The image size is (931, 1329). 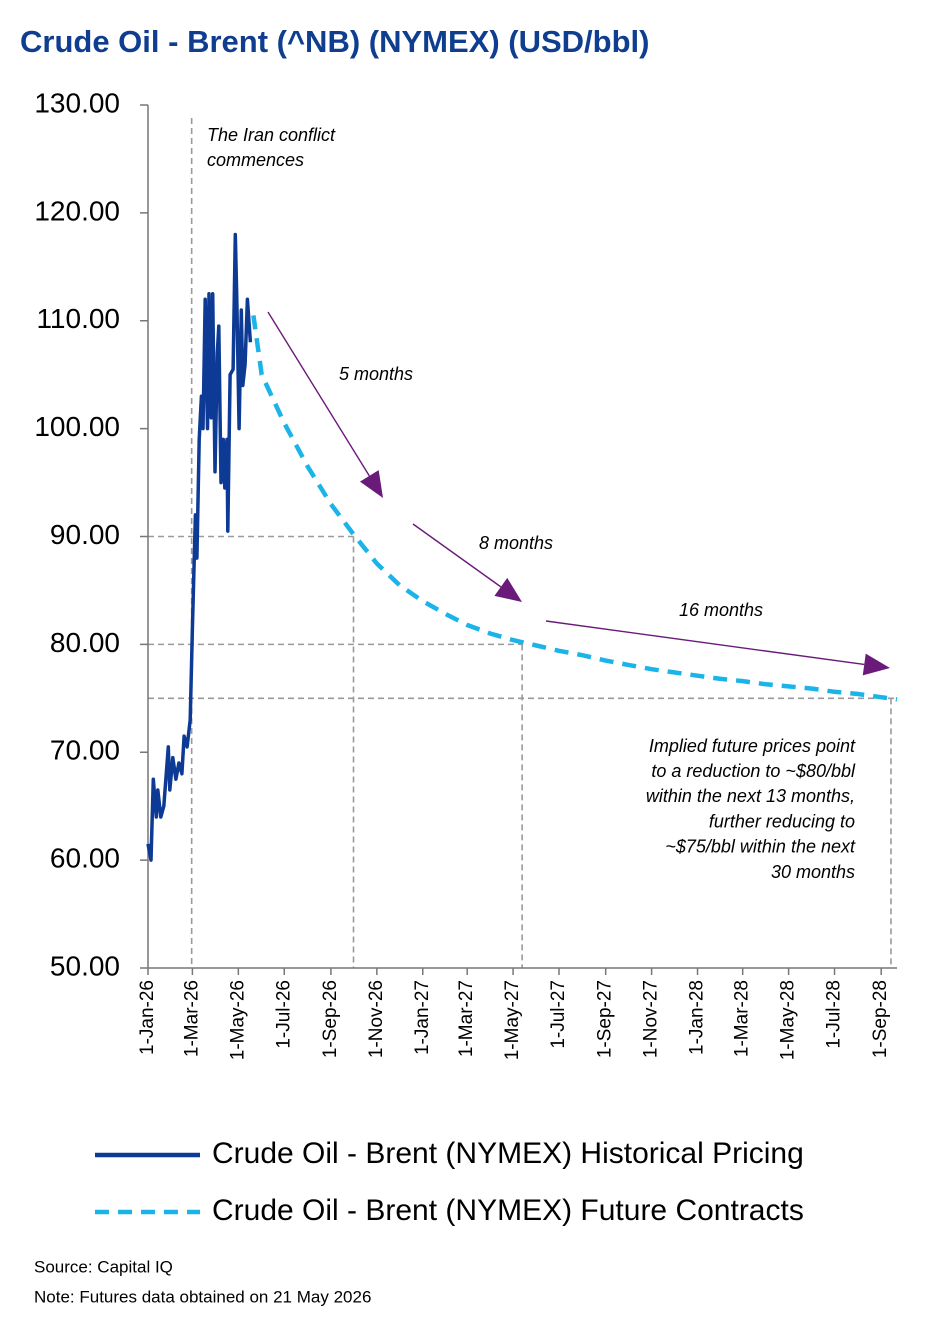 What do you see at coordinates (85, 858) in the screenshot?
I see `y-tick-label: 60.00` at bounding box center [85, 858].